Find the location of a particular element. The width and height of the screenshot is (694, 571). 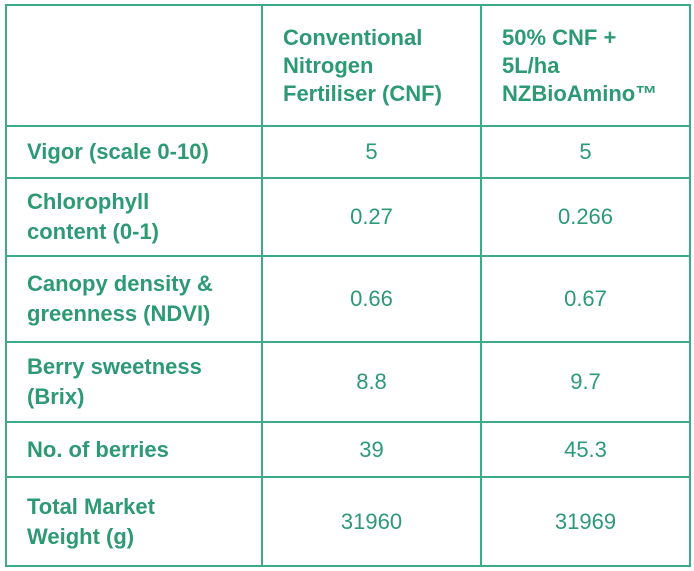

row-label-market-weight: Total Market Weight (g) is located at coordinates (134, 521).